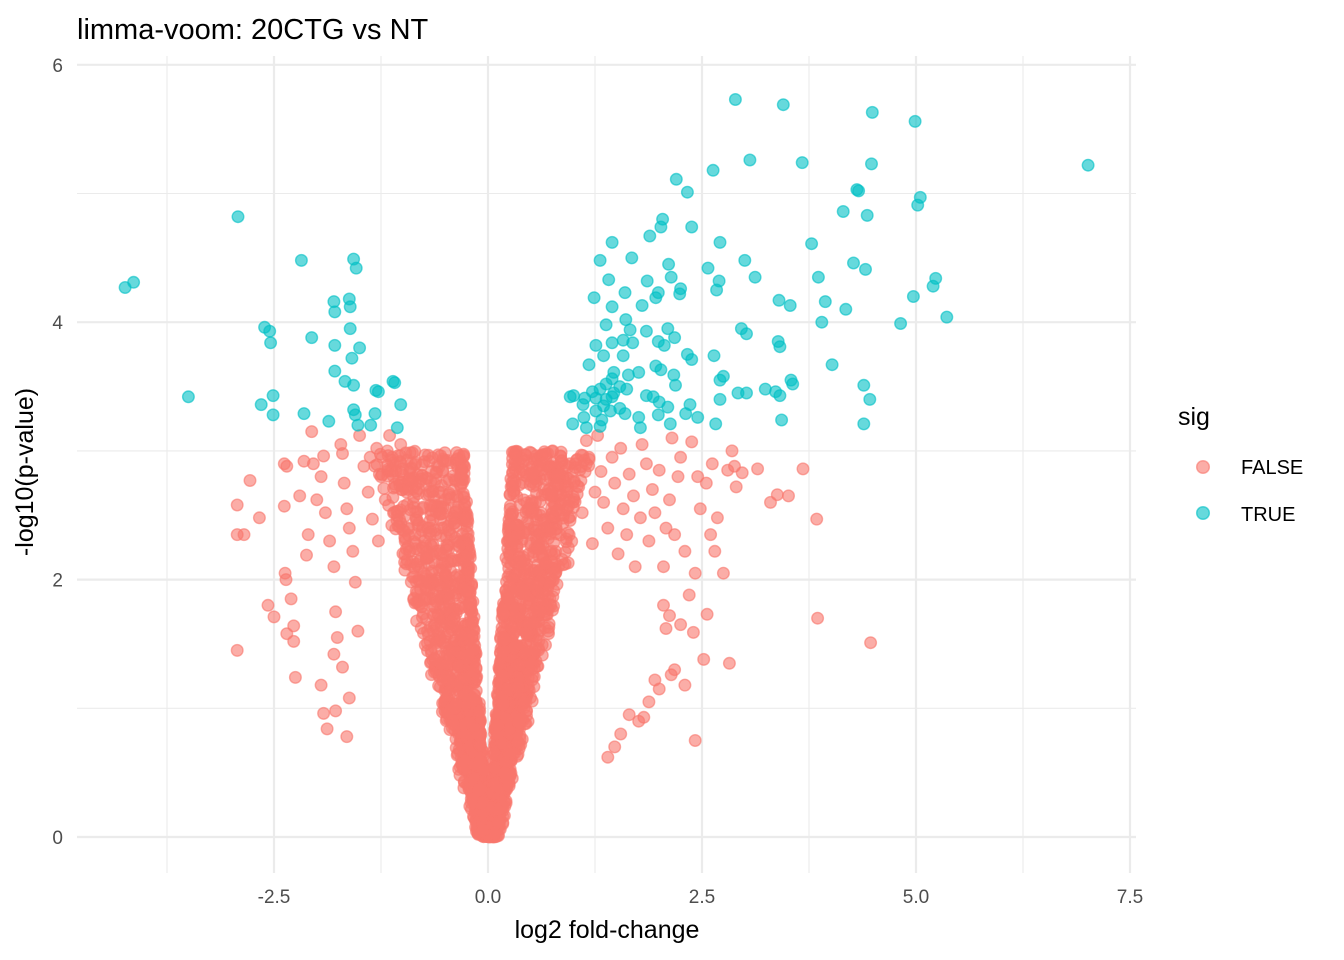 The height and width of the screenshot is (960, 1344). What do you see at coordinates (488, 897) in the screenshot?
I see `x-tick-label: 0.0` at bounding box center [488, 897].